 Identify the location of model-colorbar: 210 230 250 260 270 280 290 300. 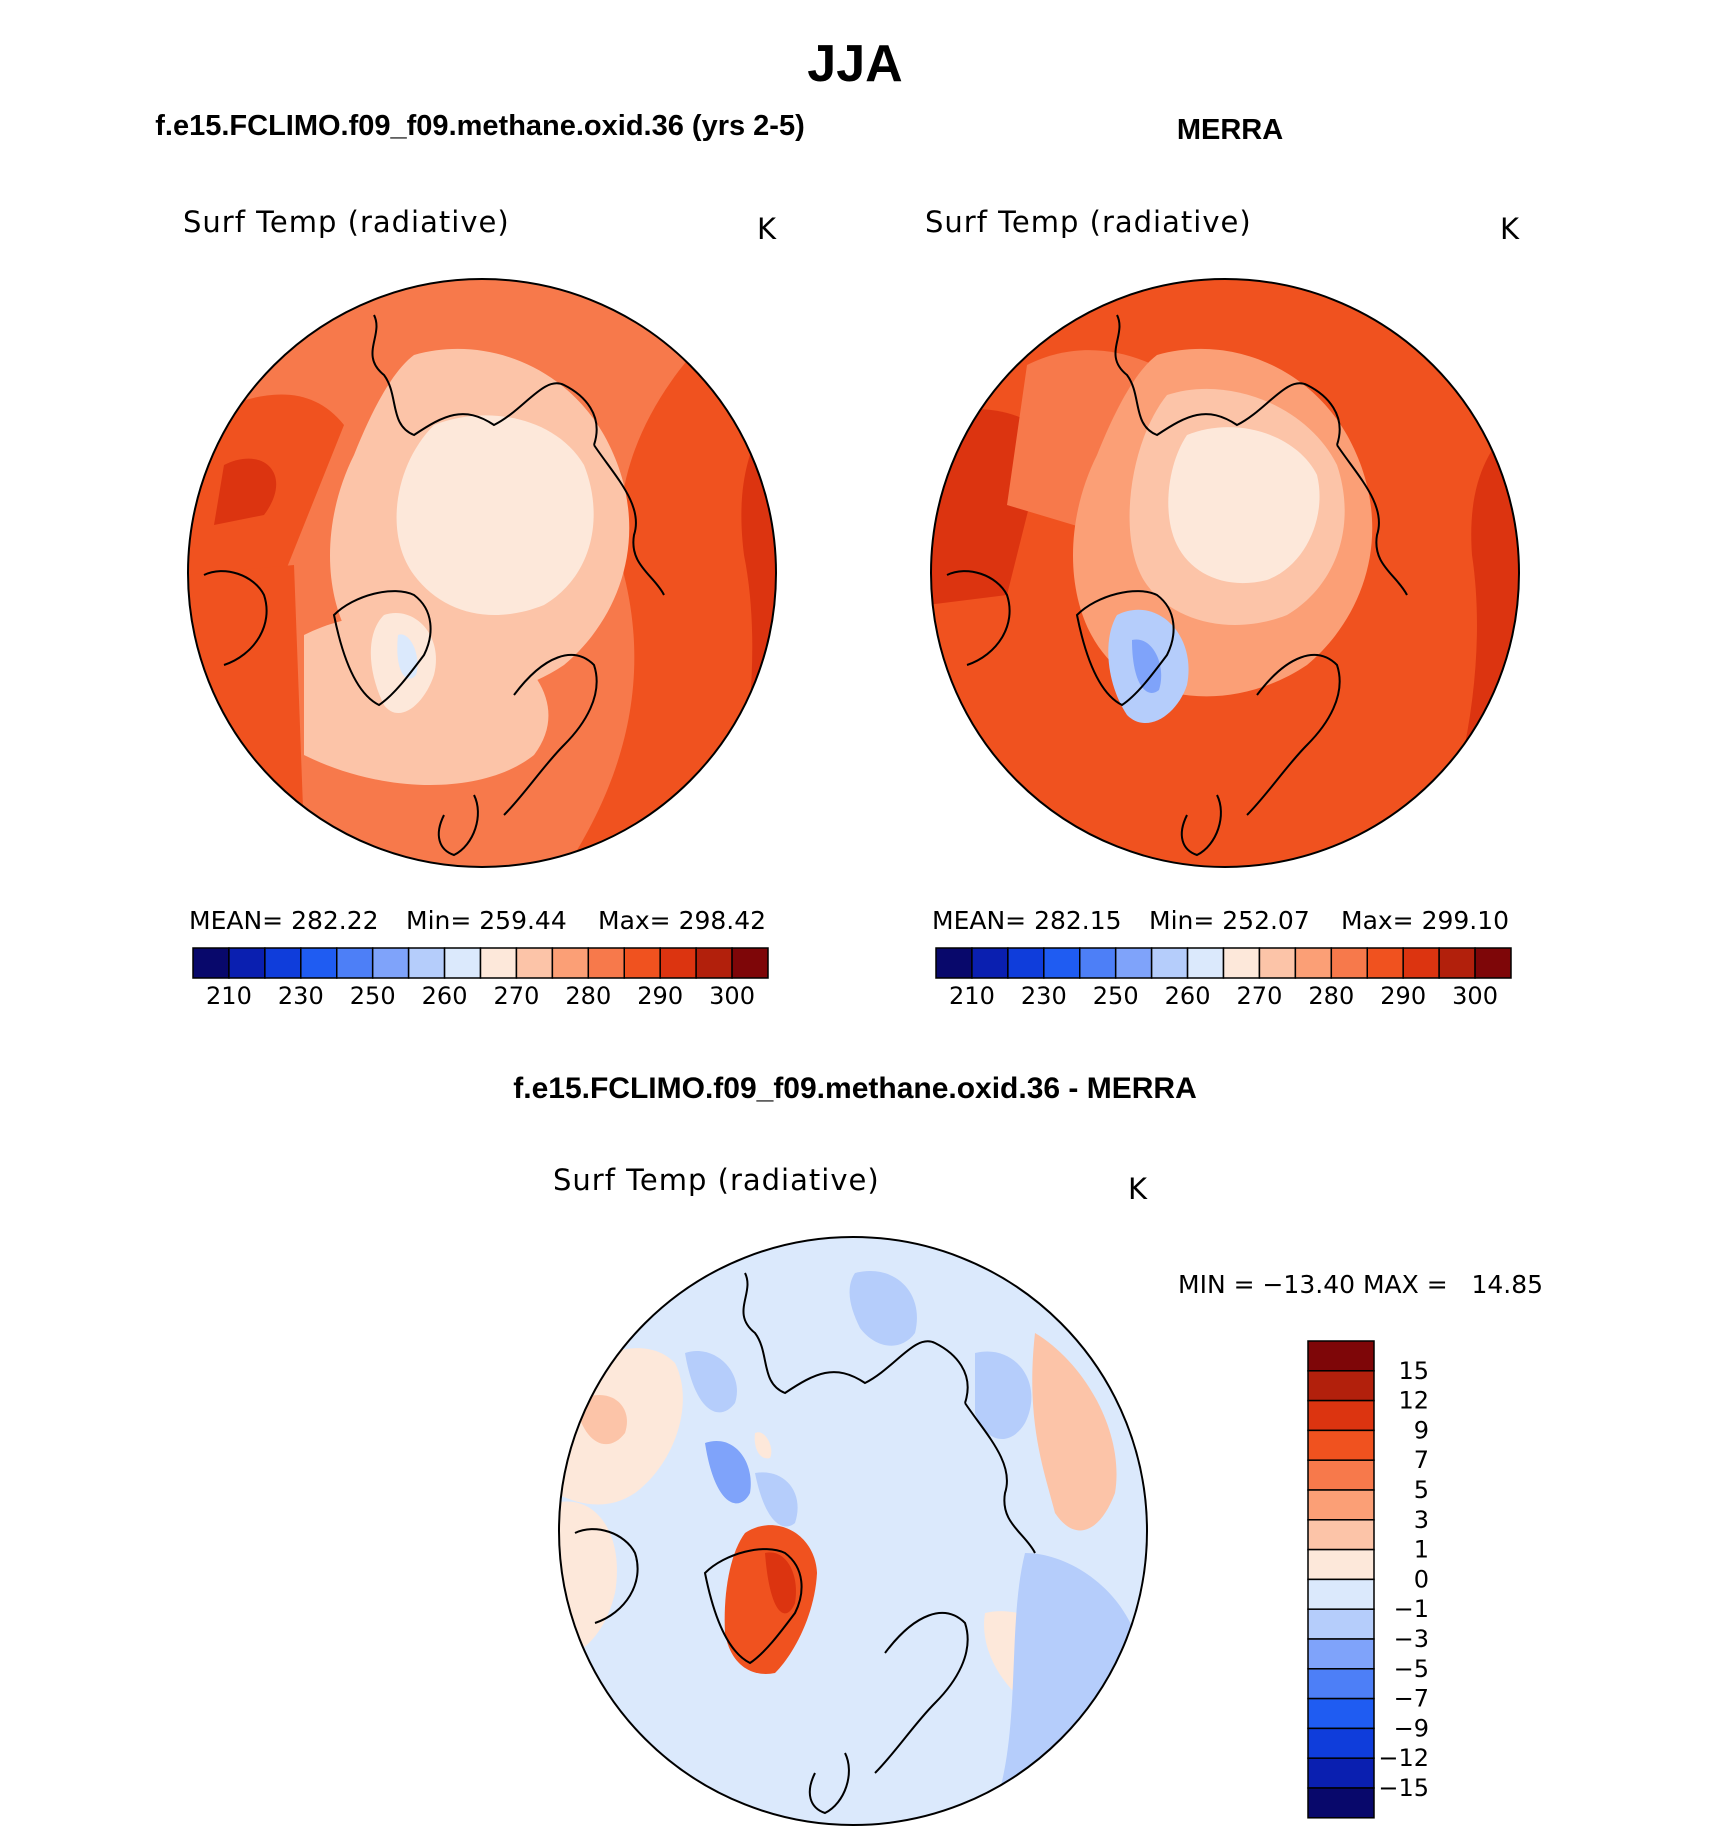
(480, 978).